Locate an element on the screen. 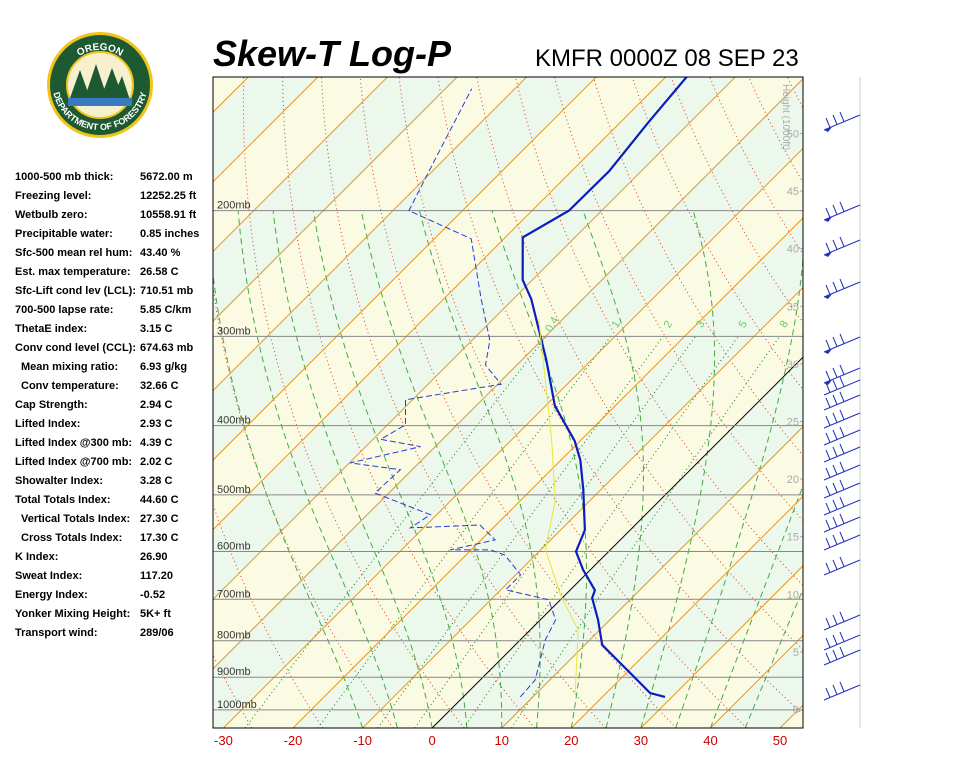  index-value: 2.02 C is located at coordinates (156, 462).